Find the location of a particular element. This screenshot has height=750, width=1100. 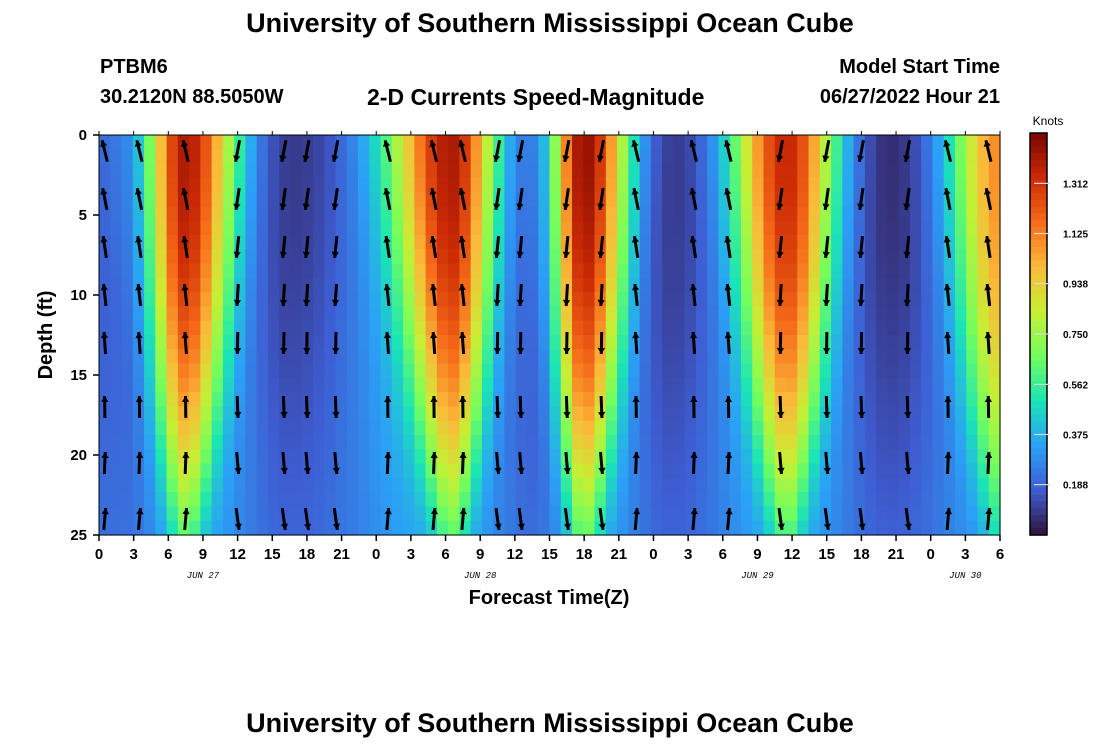

y-tick-label: 20 is located at coordinates (78, 455).